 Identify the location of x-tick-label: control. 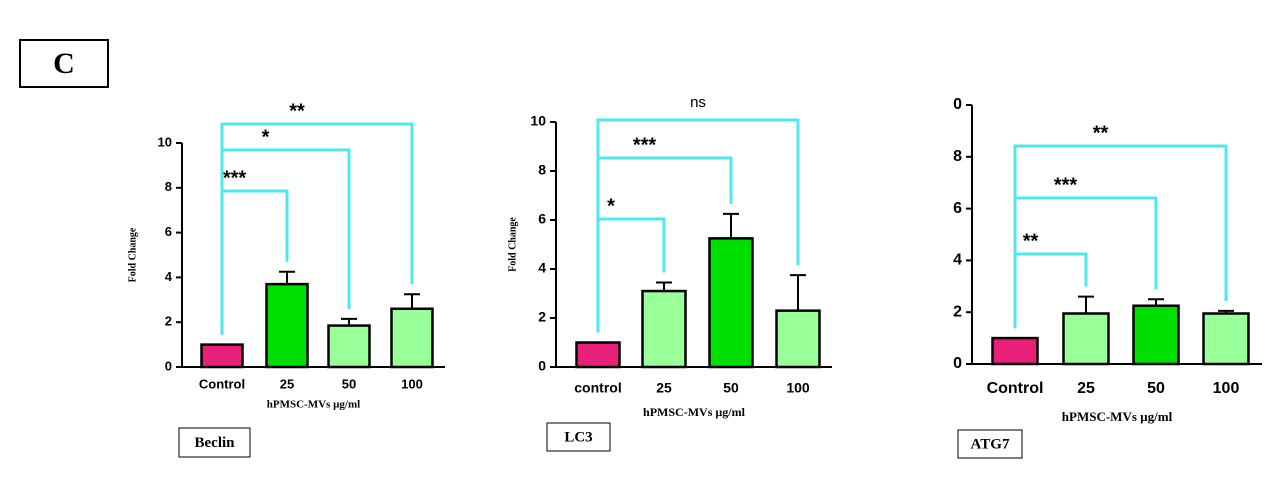
(597, 388).